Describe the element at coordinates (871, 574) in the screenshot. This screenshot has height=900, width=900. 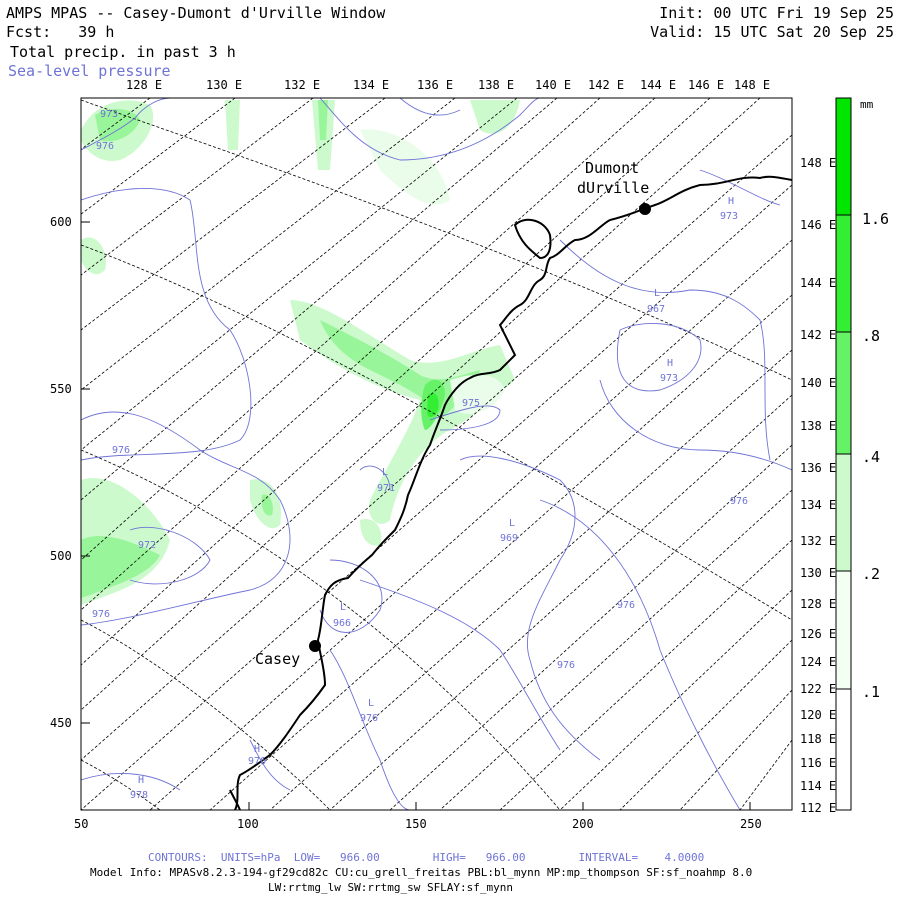
I see `colorbar-label: .2` at that location.